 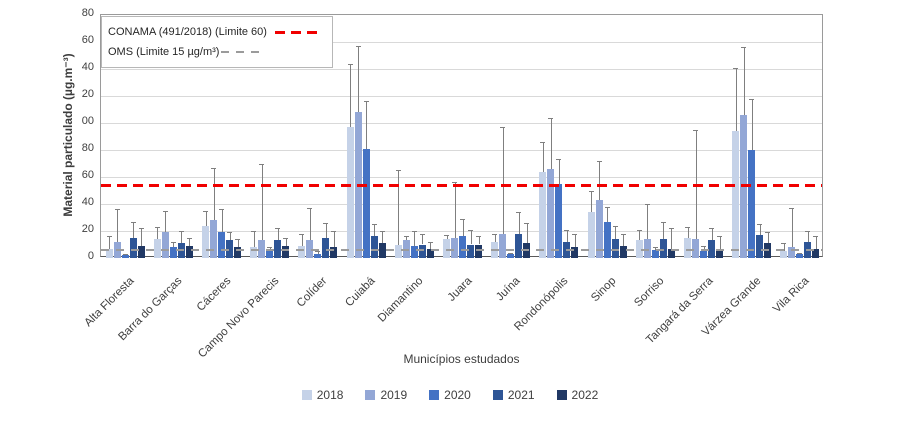 I want to click on error-cap-2021-Diamantino, so click(x=422, y=234).